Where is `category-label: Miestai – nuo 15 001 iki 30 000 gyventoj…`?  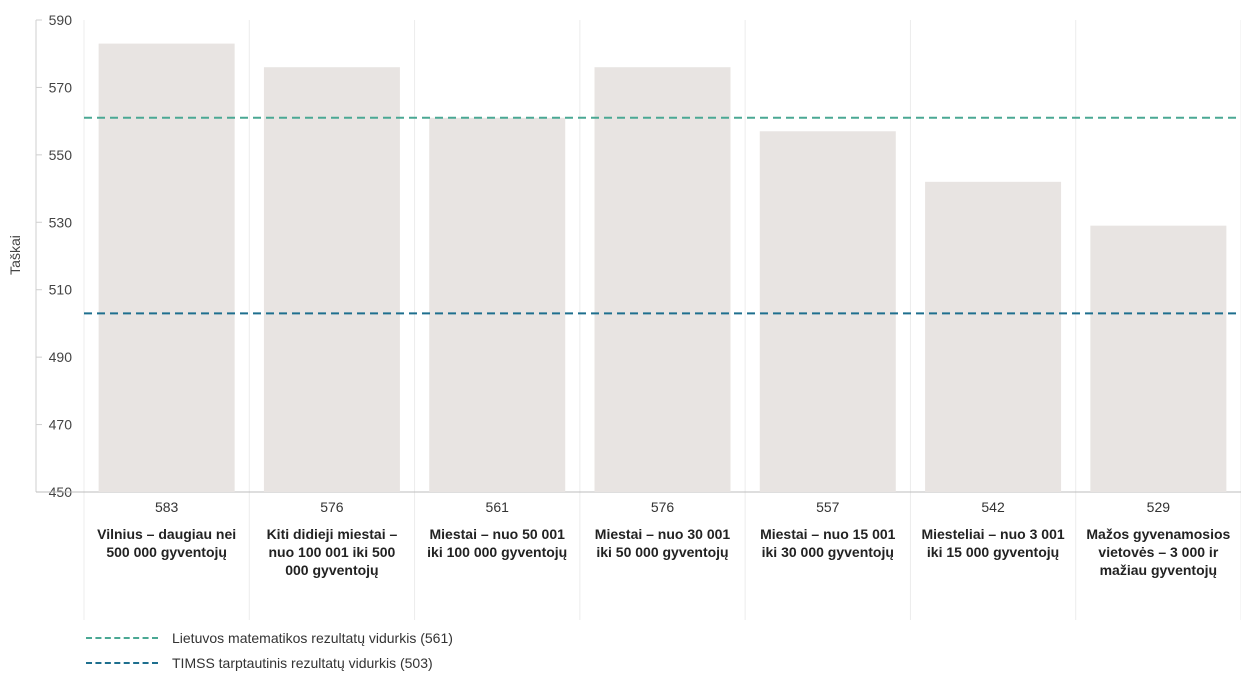 category-label: Miestai – nuo 15 001 iki 30 000 gyventoj… is located at coordinates (828, 543).